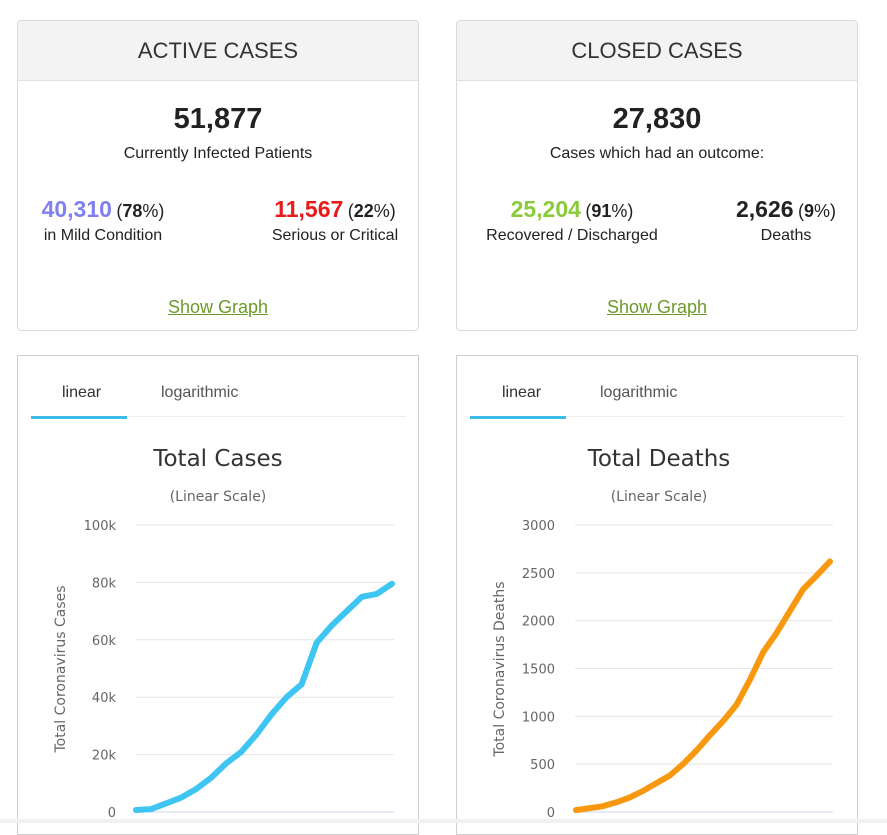 The width and height of the screenshot is (887, 835). I want to click on active-cases-total: 51,877, so click(218, 119).